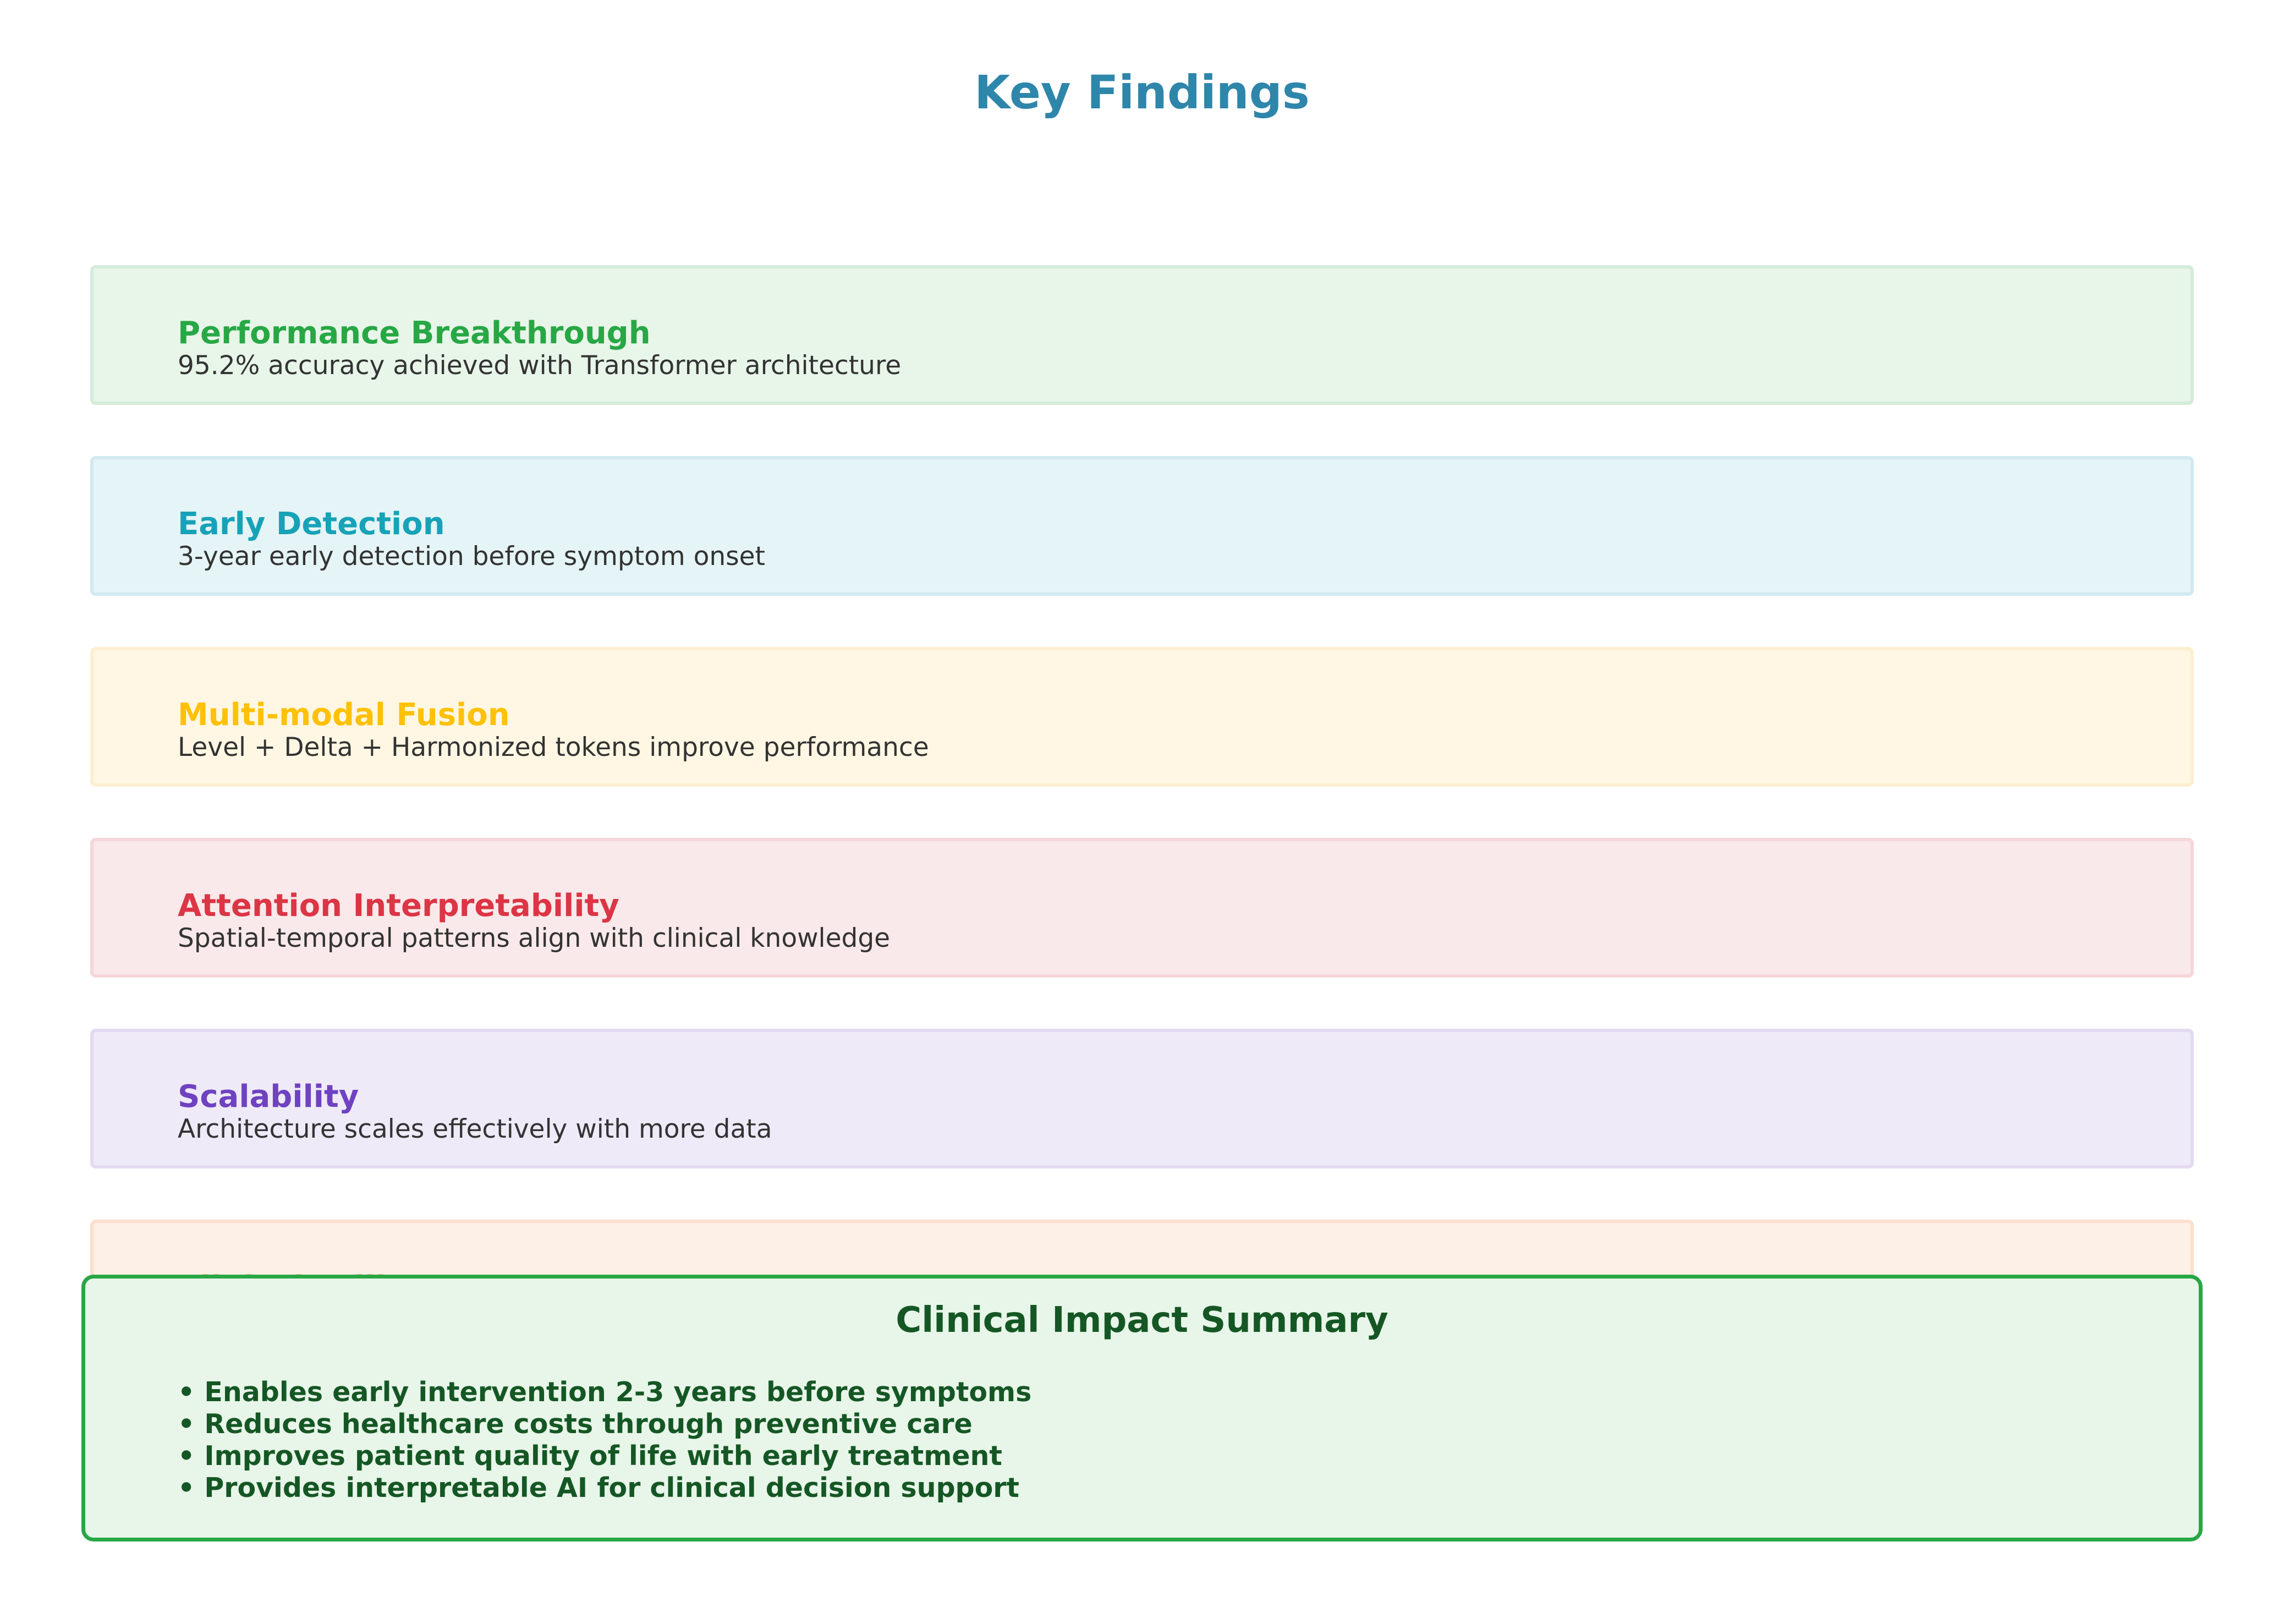 Image resolution: width=2284 pixels, height=1624 pixels. I want to click on finding-title: Performance Breakthrough, so click(414, 333).